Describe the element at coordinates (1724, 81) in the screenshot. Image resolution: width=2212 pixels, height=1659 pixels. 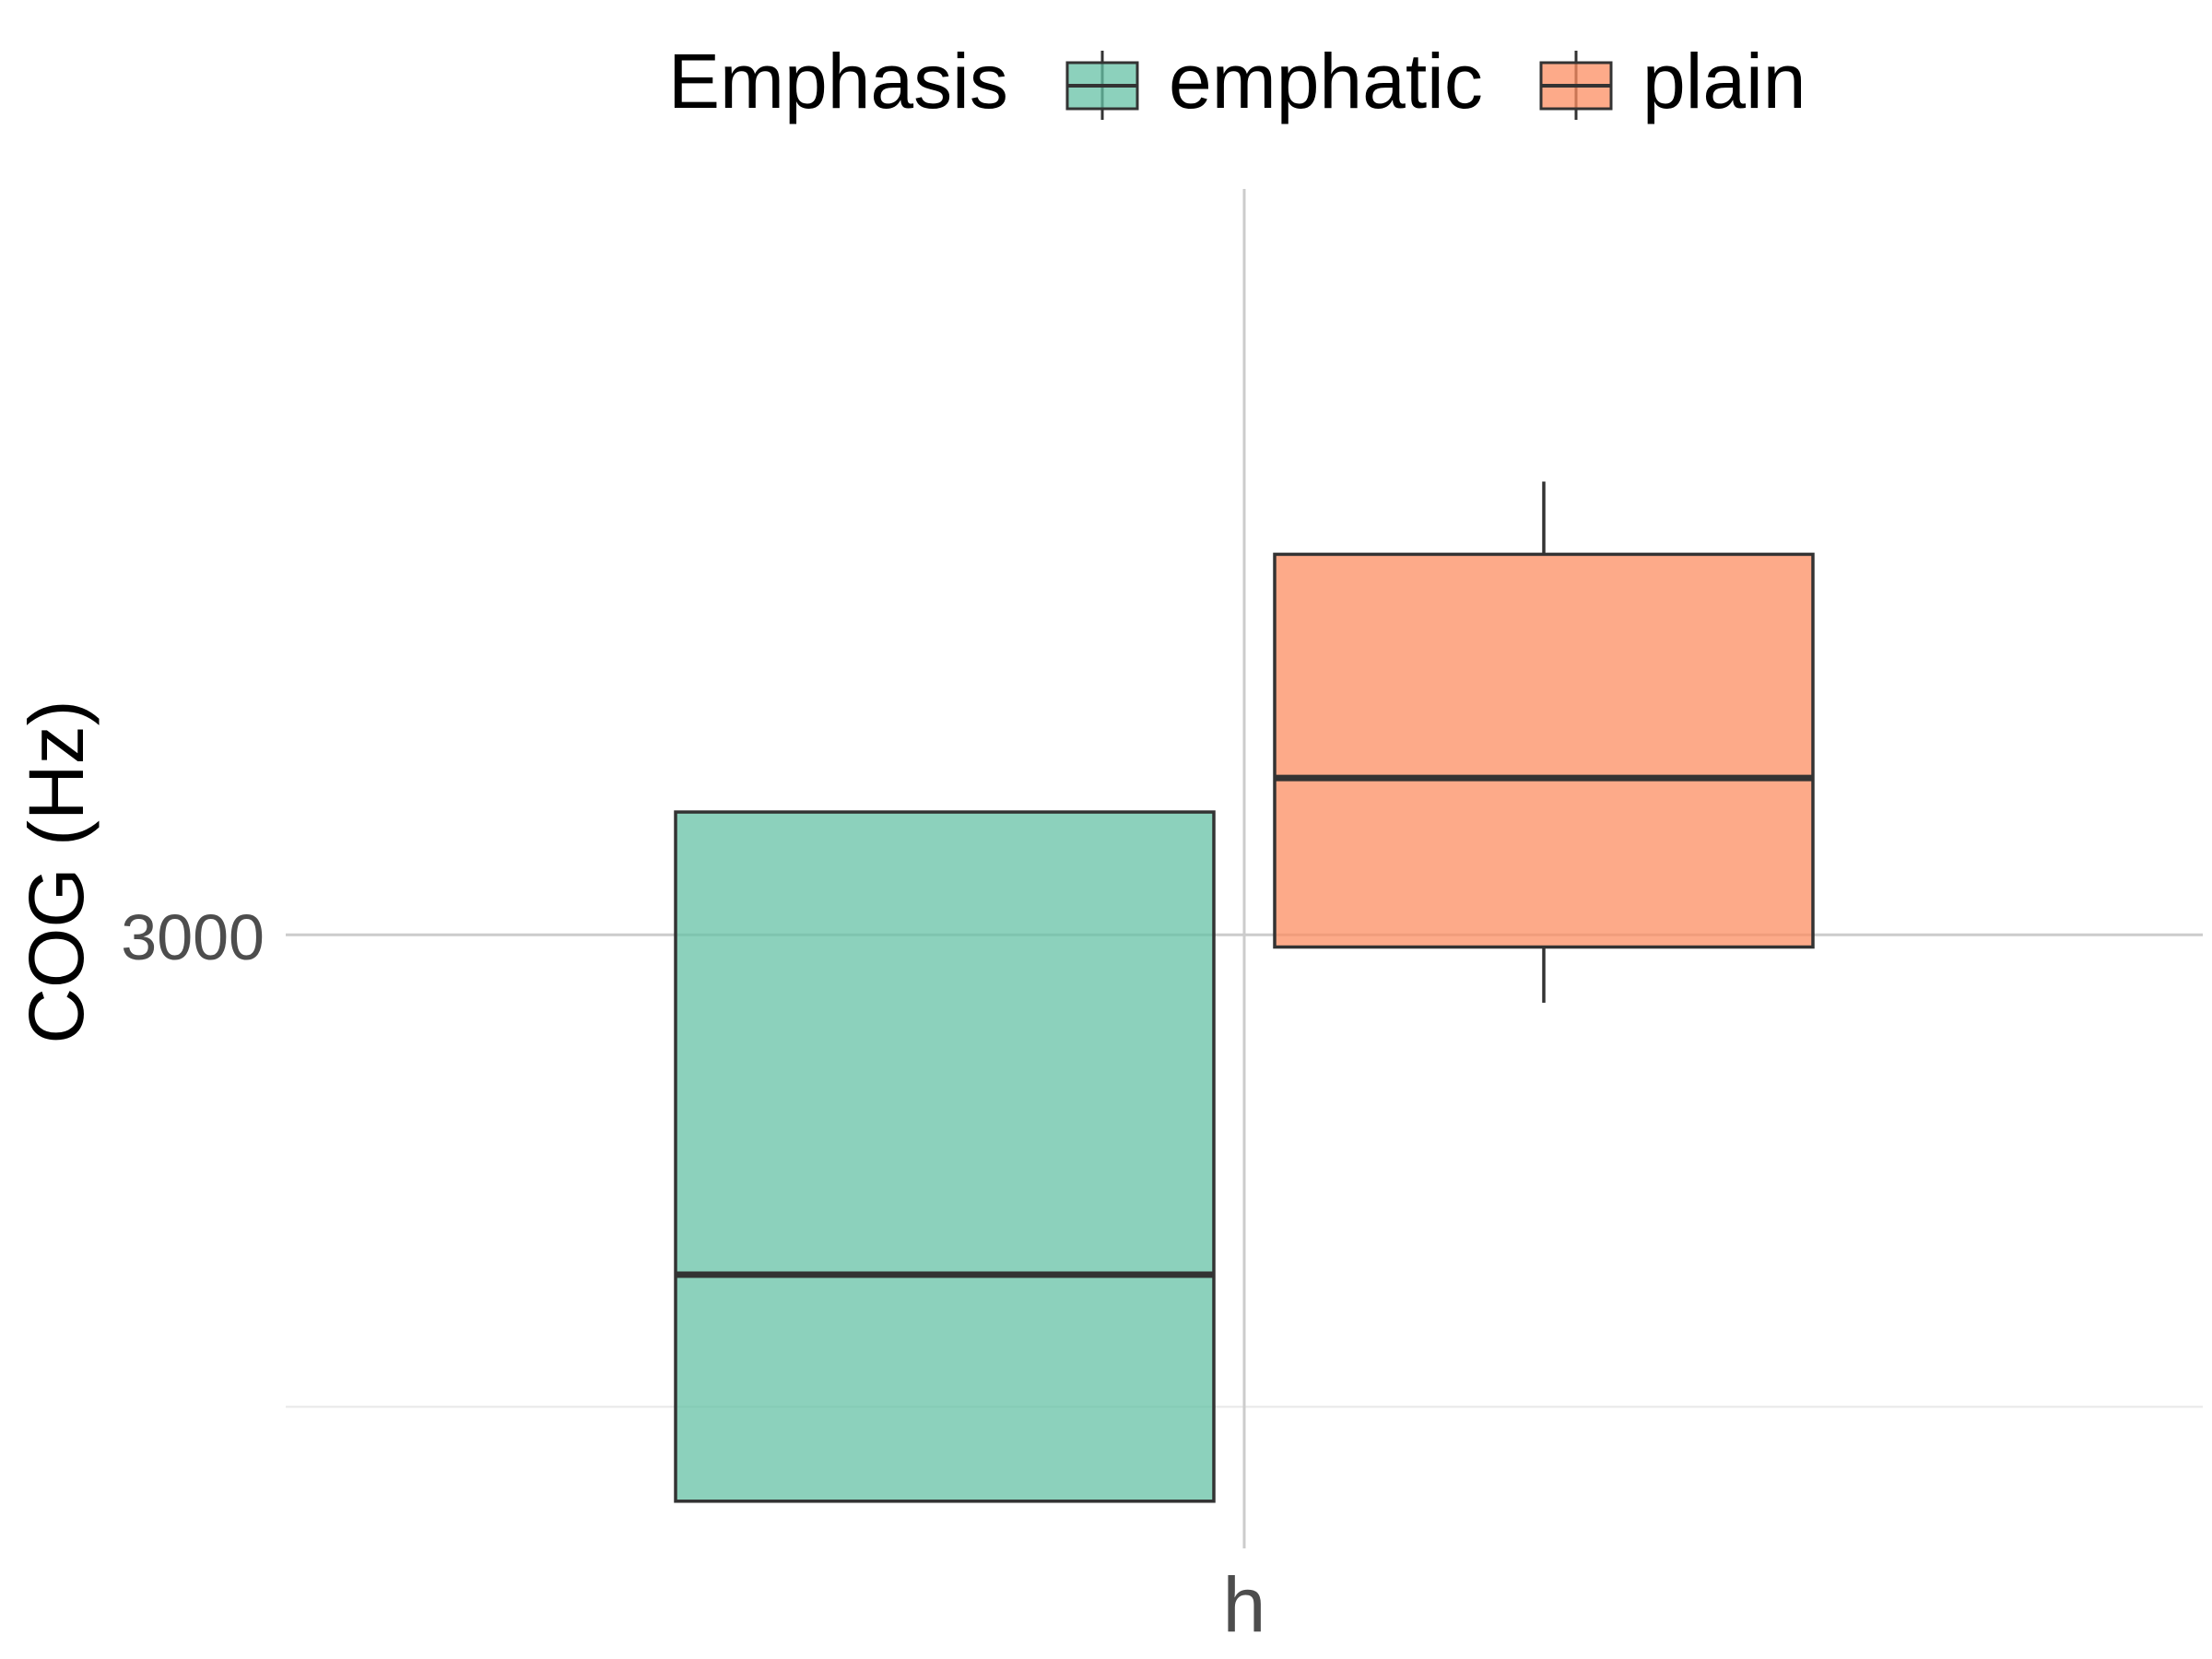
I see `legend-label: plain` at that location.